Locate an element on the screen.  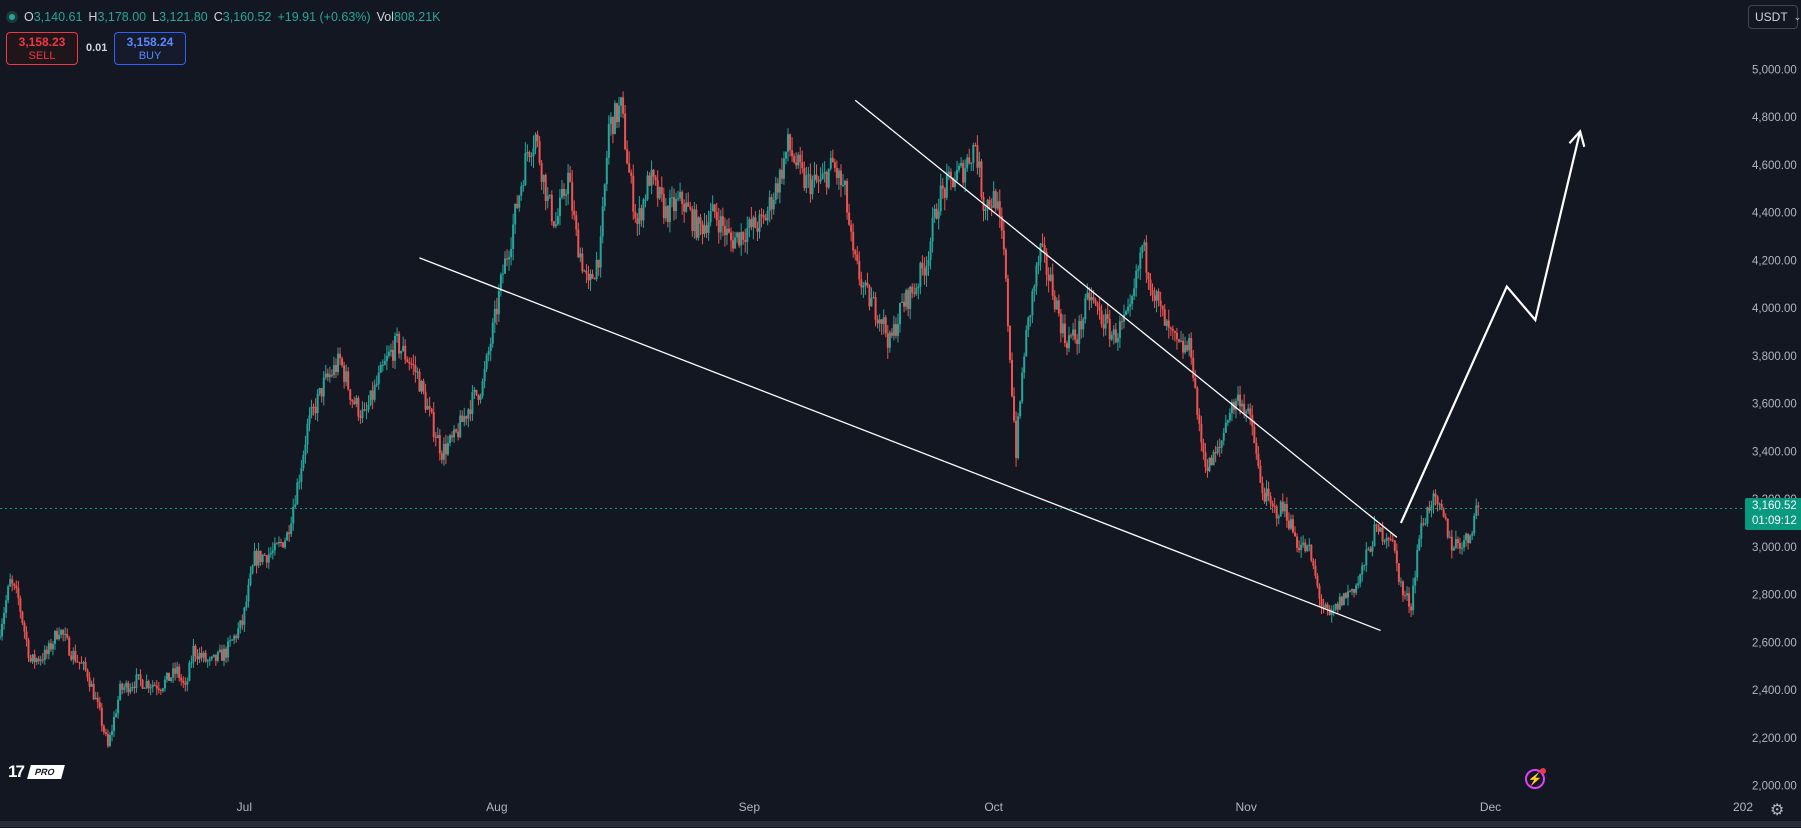
open-value: 3,140.61 is located at coordinates (58, 17).